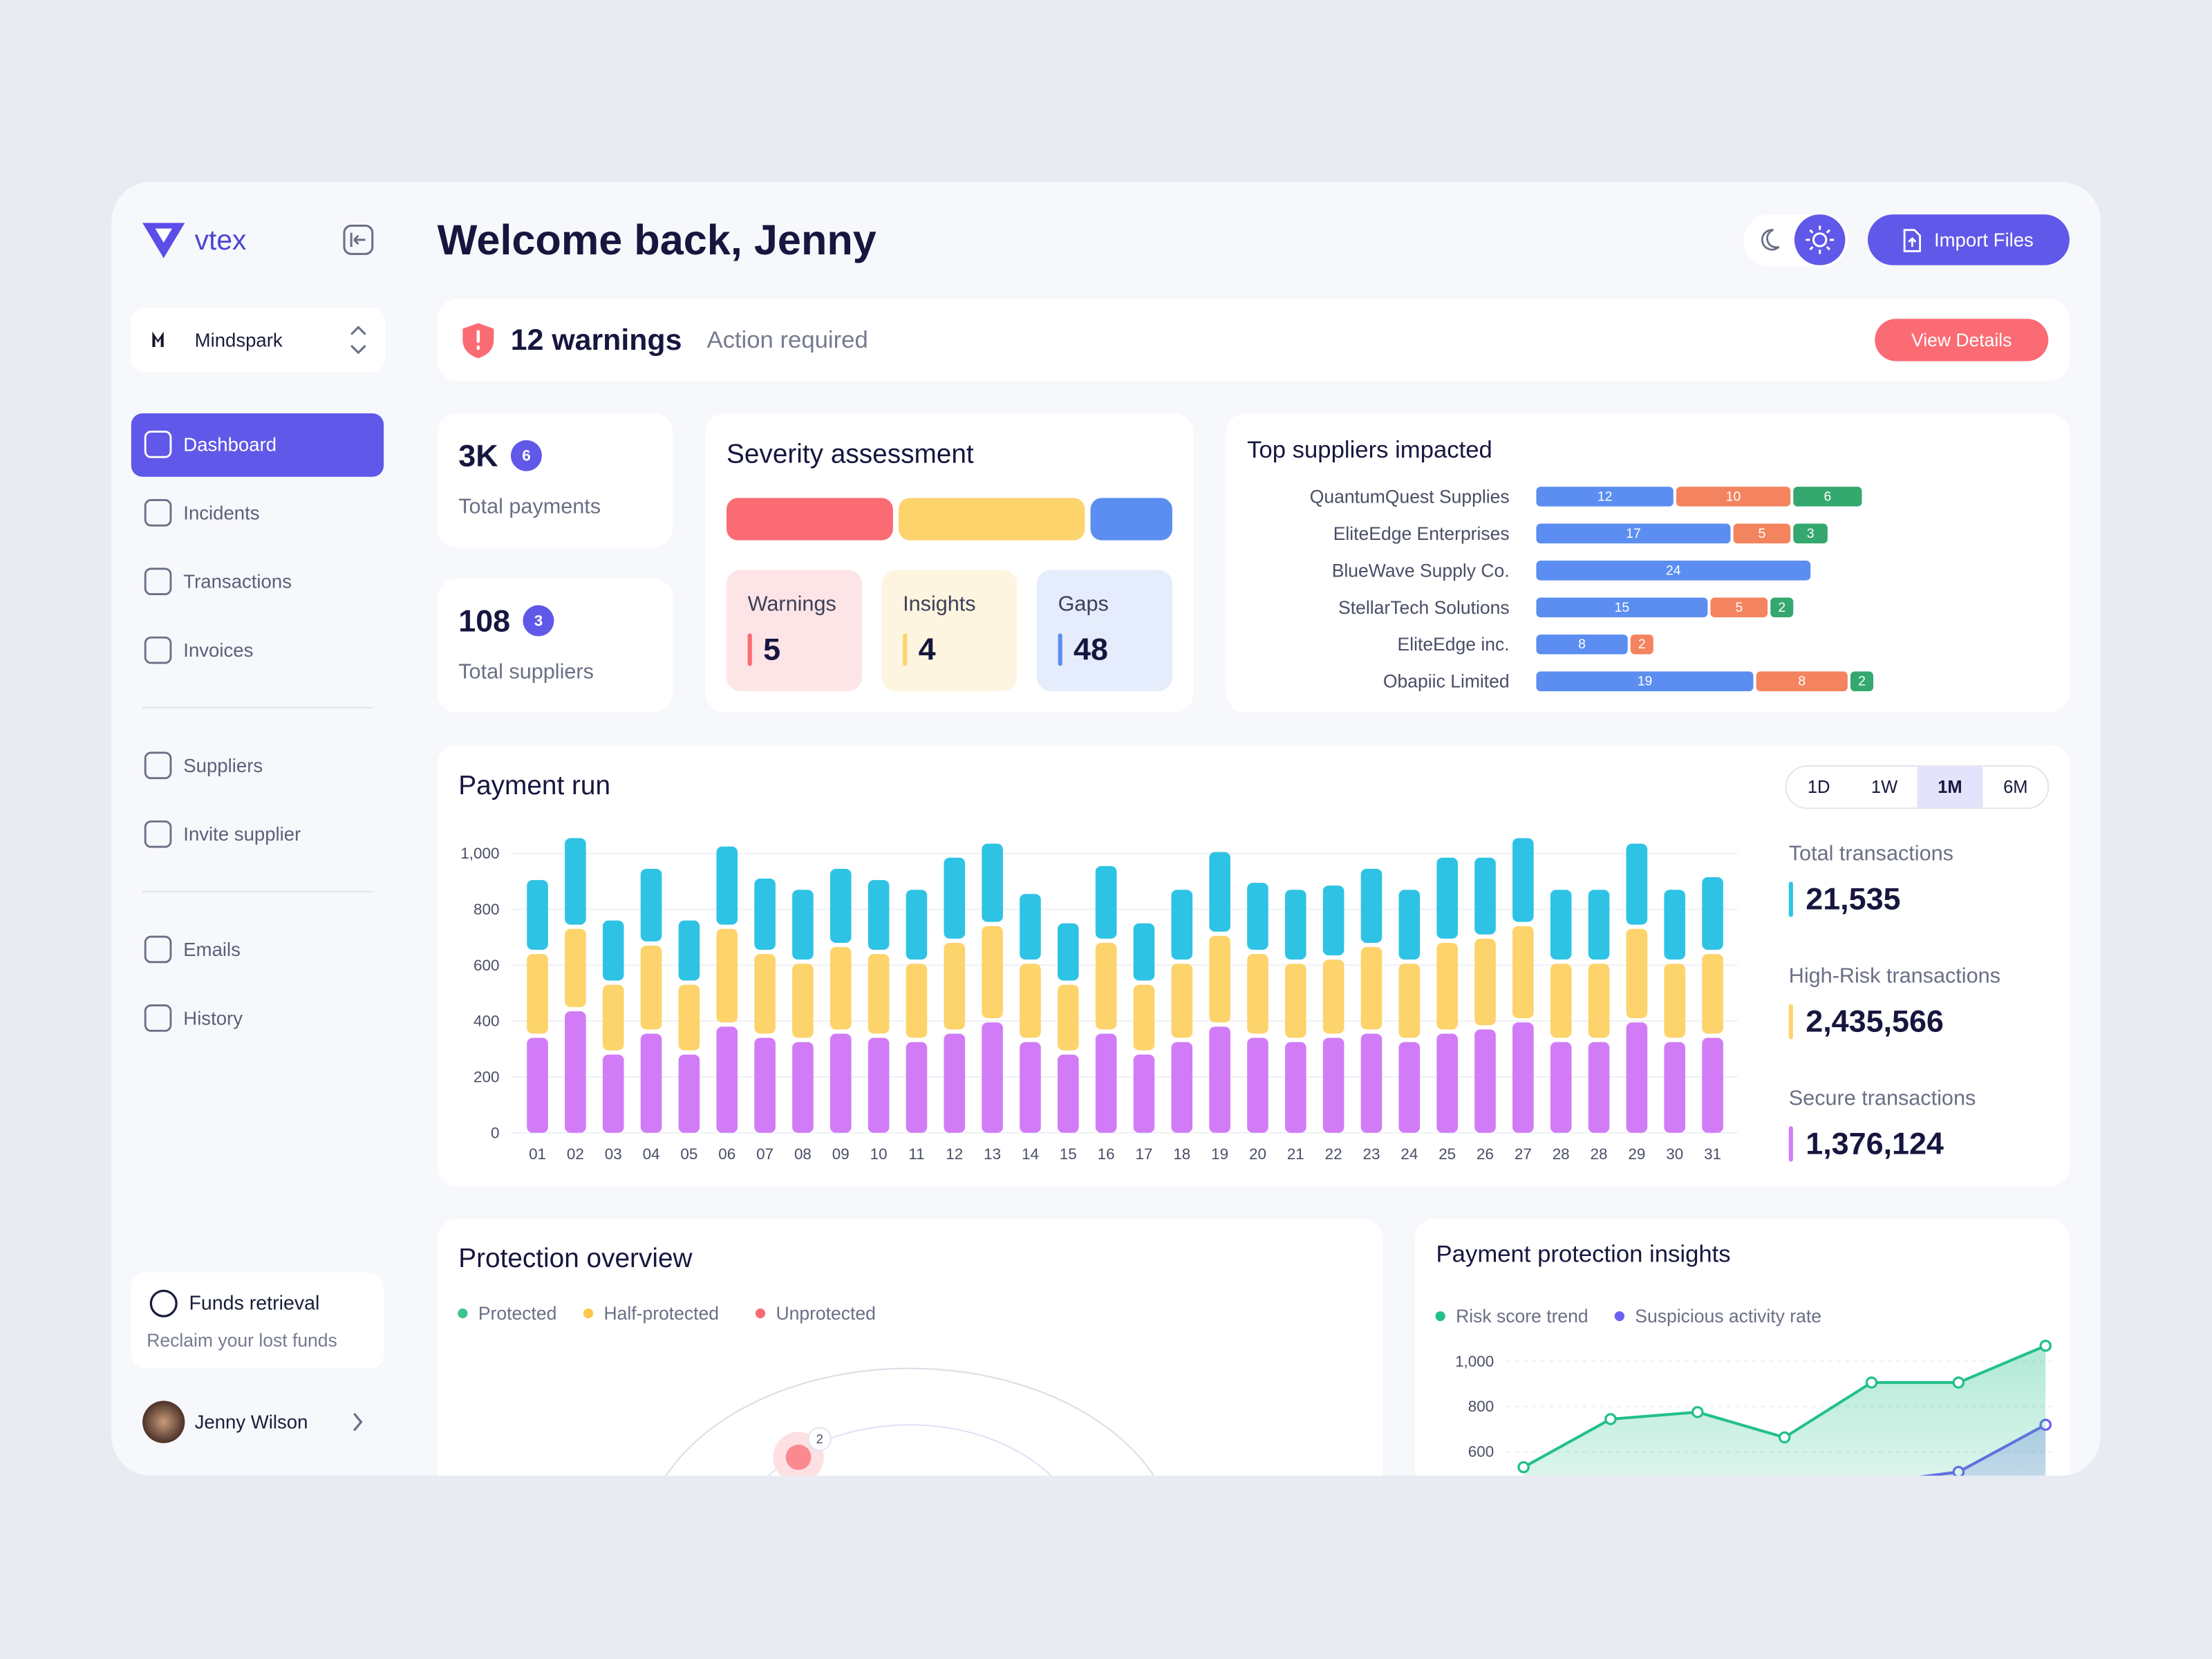 The image size is (2212, 1659). I want to click on import-button, so click(1969, 239).